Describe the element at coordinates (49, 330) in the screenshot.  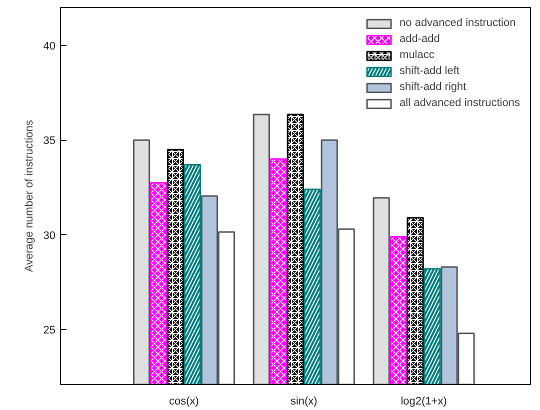
I see `y-tick-label: 25` at that location.